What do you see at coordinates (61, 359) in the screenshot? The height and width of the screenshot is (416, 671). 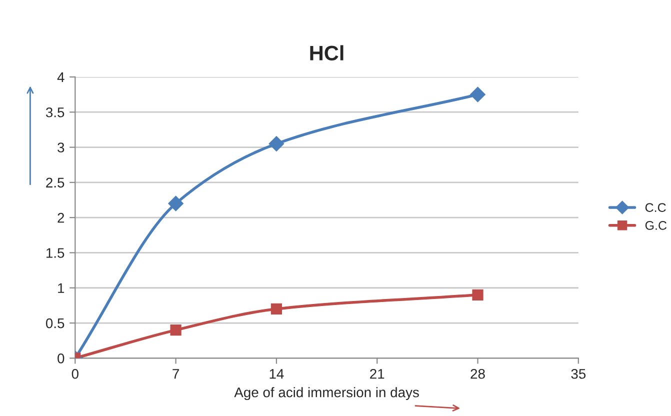 I see `y-tick-label: 0` at bounding box center [61, 359].